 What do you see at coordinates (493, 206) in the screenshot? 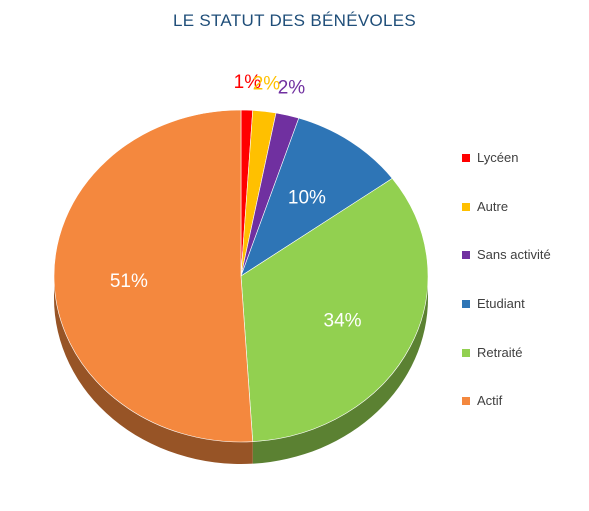
I see `legend-label-autre: Autre` at bounding box center [493, 206].